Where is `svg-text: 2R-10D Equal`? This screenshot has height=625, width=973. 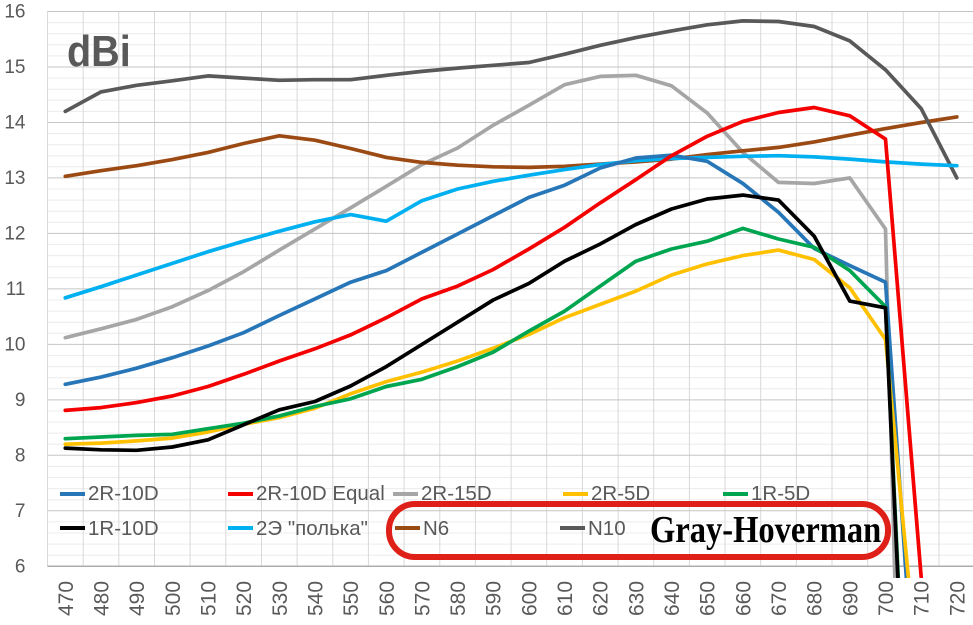 svg-text: 2R-10D Equal is located at coordinates (320, 493).